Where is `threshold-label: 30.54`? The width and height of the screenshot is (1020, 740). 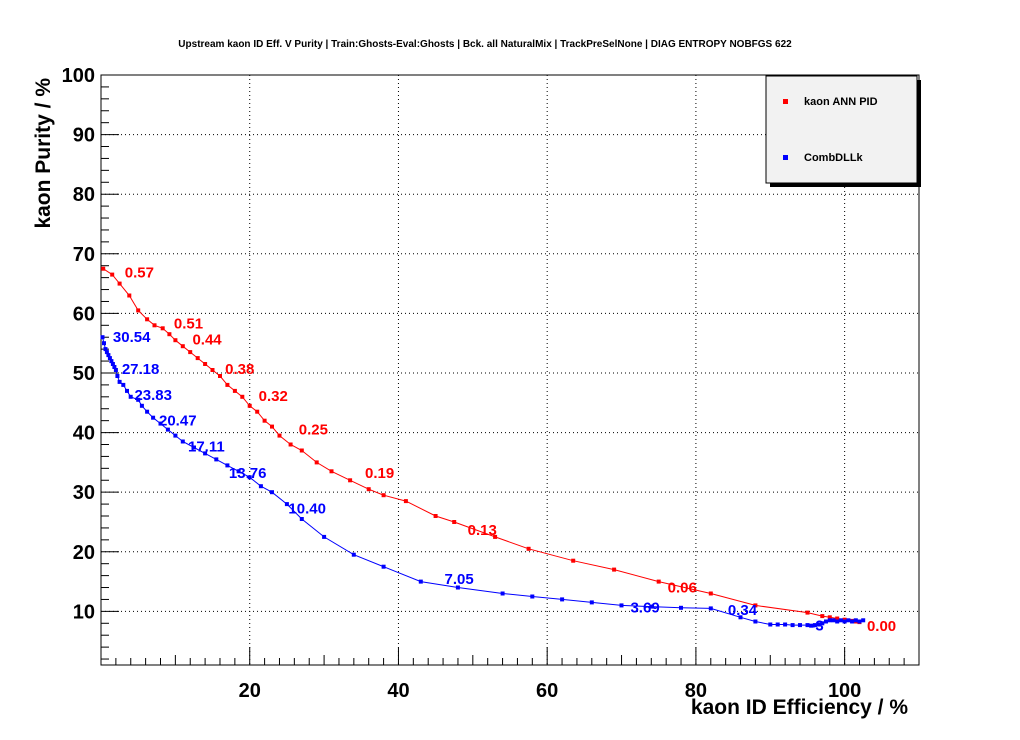
threshold-label: 30.54 is located at coordinates (132, 337).